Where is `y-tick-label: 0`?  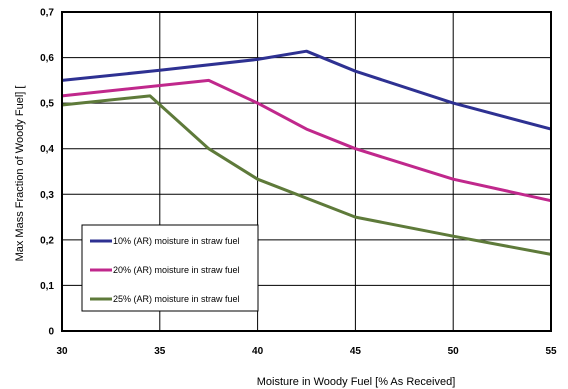
y-tick-label: 0 is located at coordinates (51, 332).